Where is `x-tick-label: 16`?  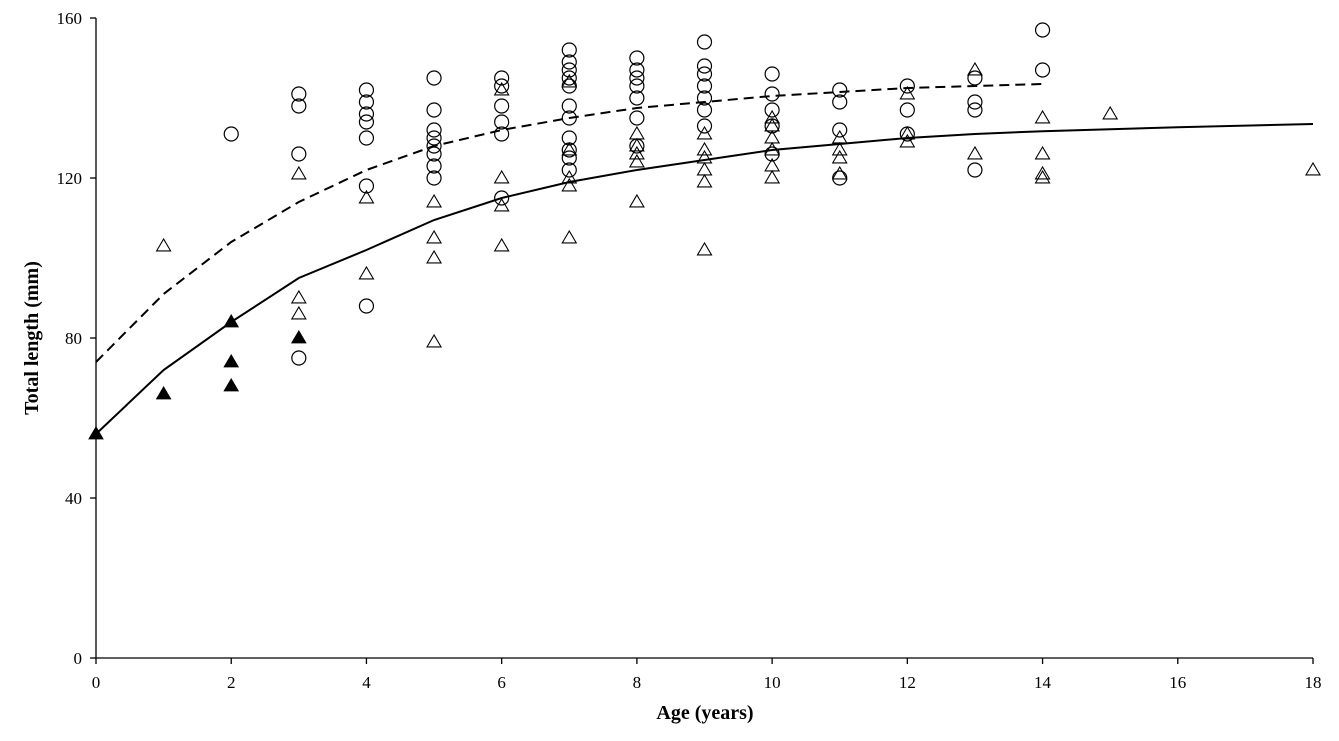 x-tick-label: 16 is located at coordinates (1177, 682).